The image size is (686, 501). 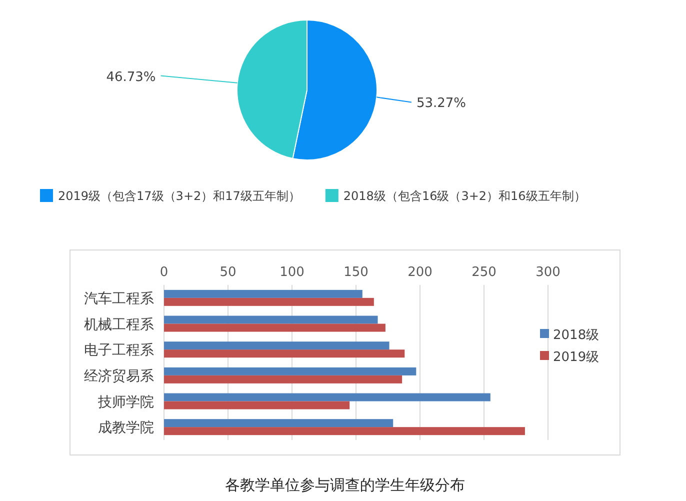 What do you see at coordinates (464, 196) in the screenshot?
I see `legend-label: 2018级（包含16级（3+2）和16级五年制）` at bounding box center [464, 196].